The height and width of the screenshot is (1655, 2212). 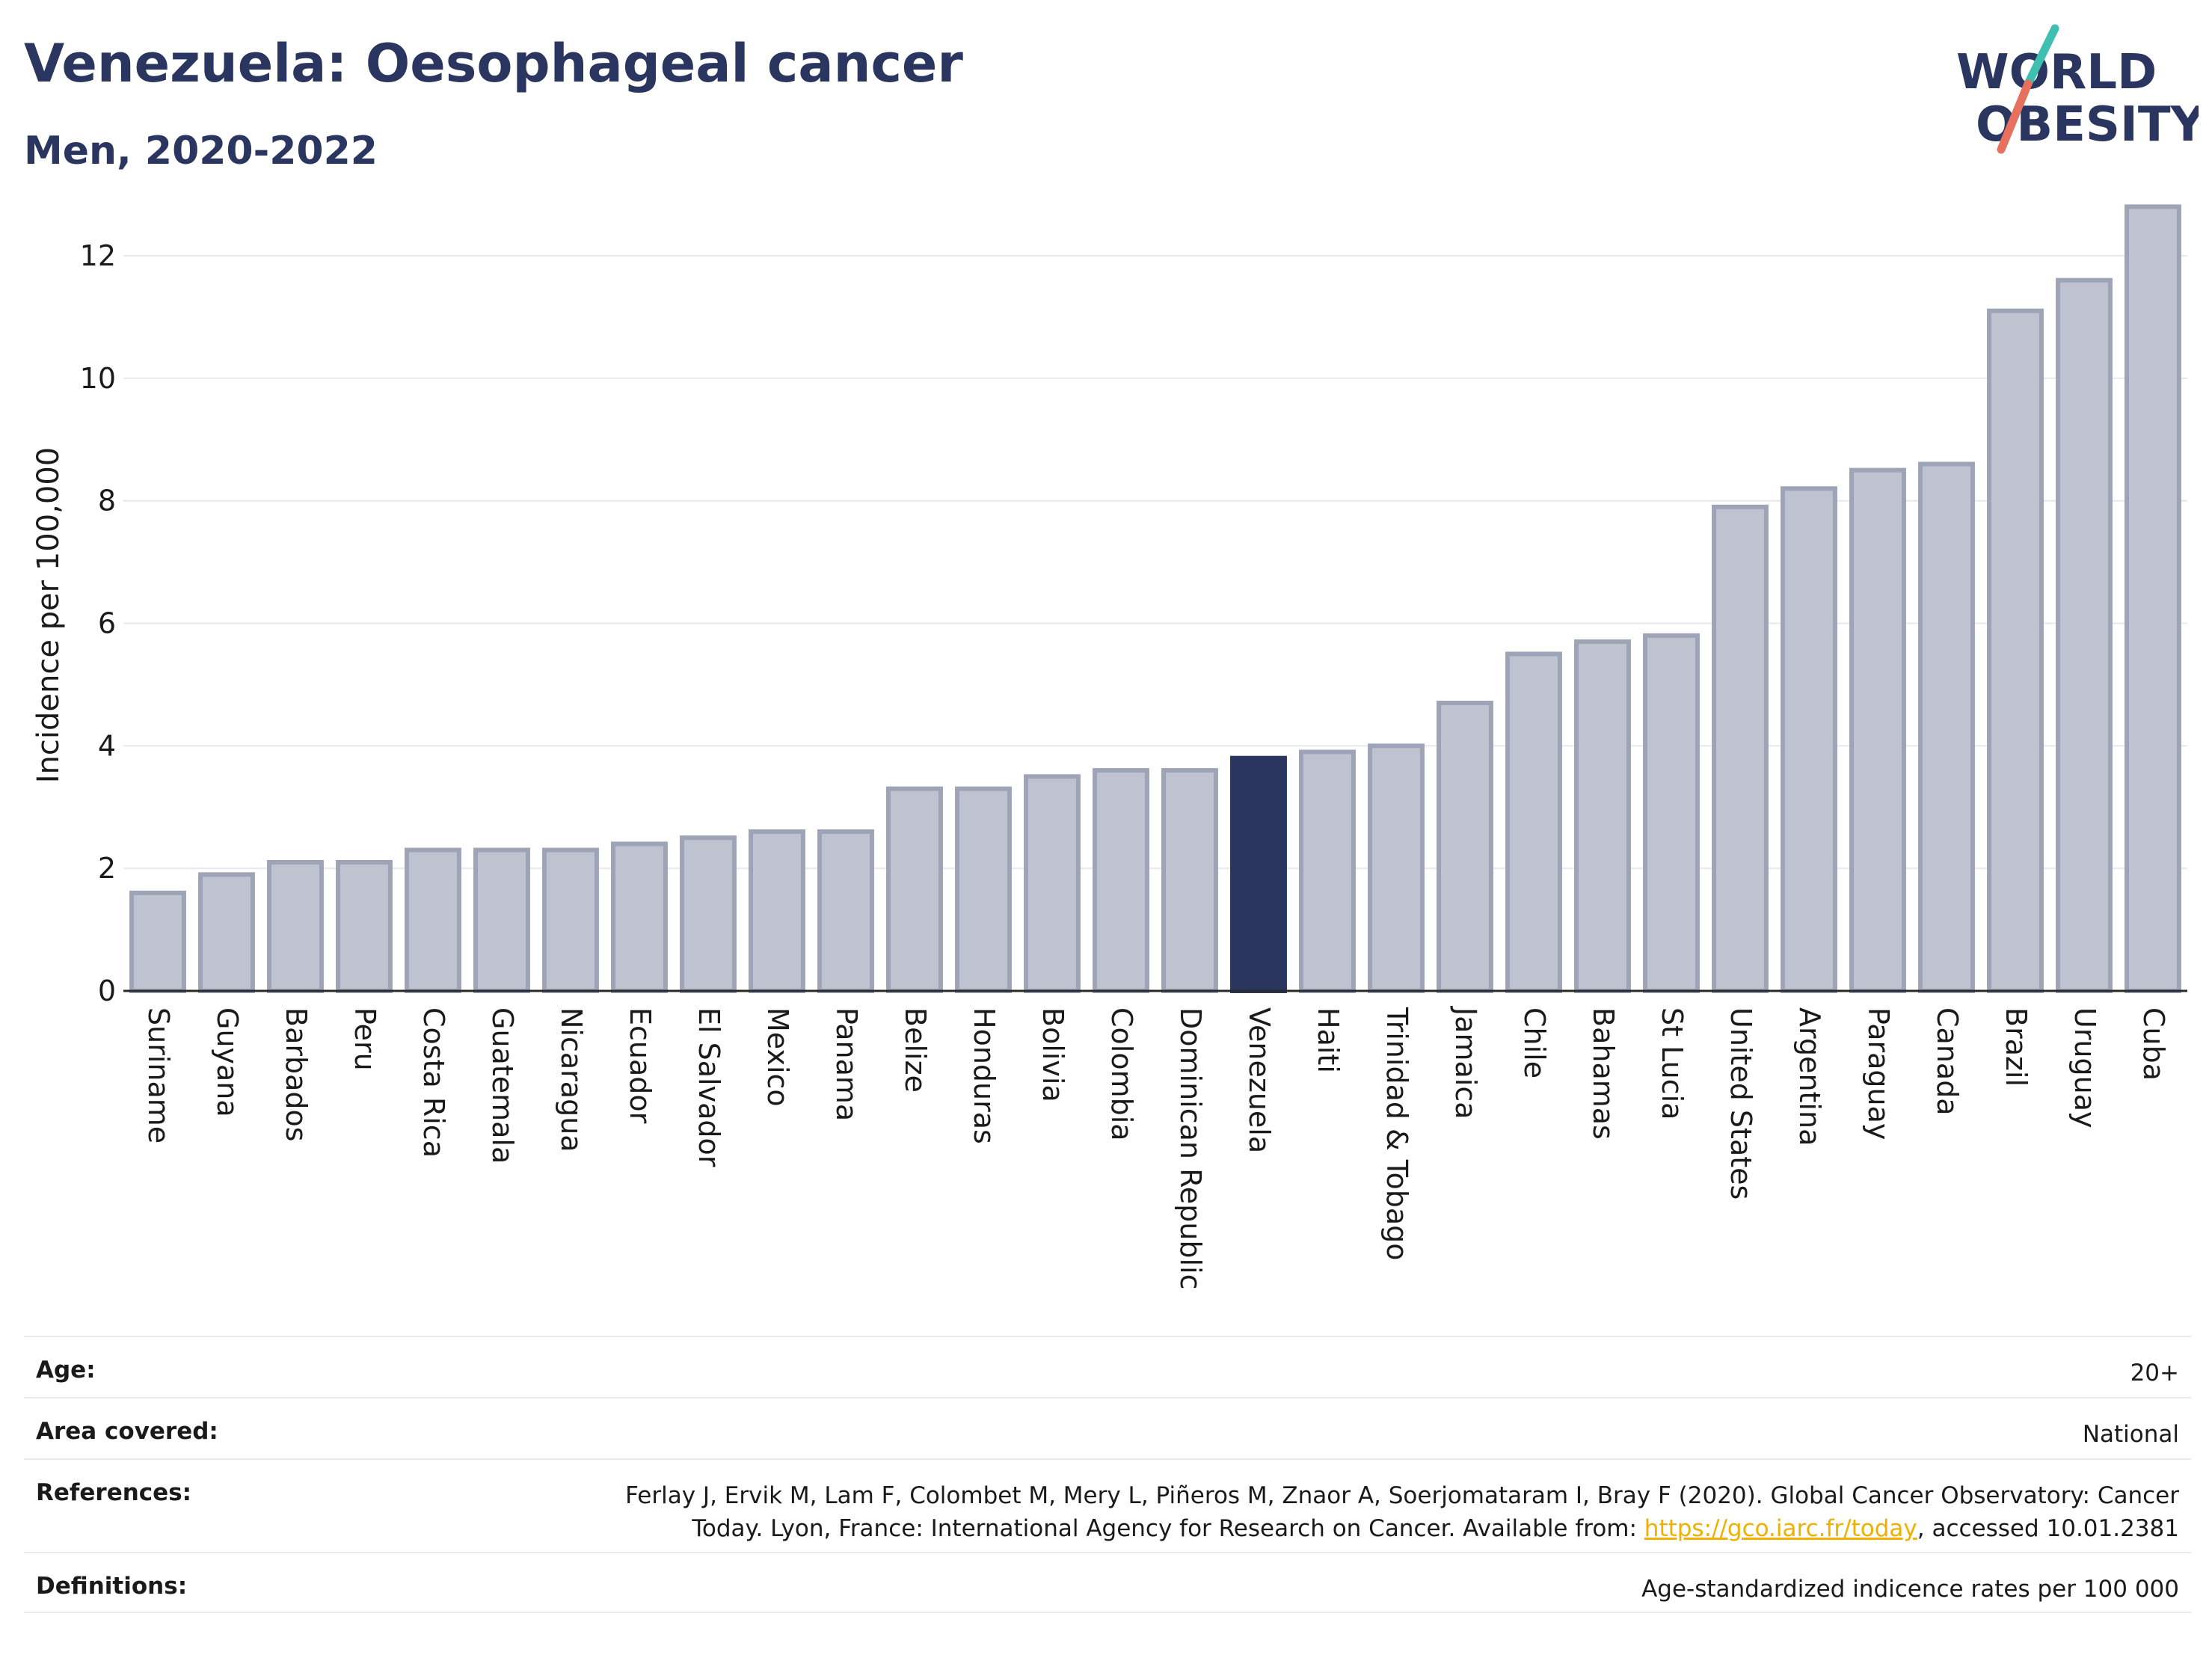 What do you see at coordinates (570, 920) in the screenshot?
I see `bar-nicaragua` at bounding box center [570, 920].